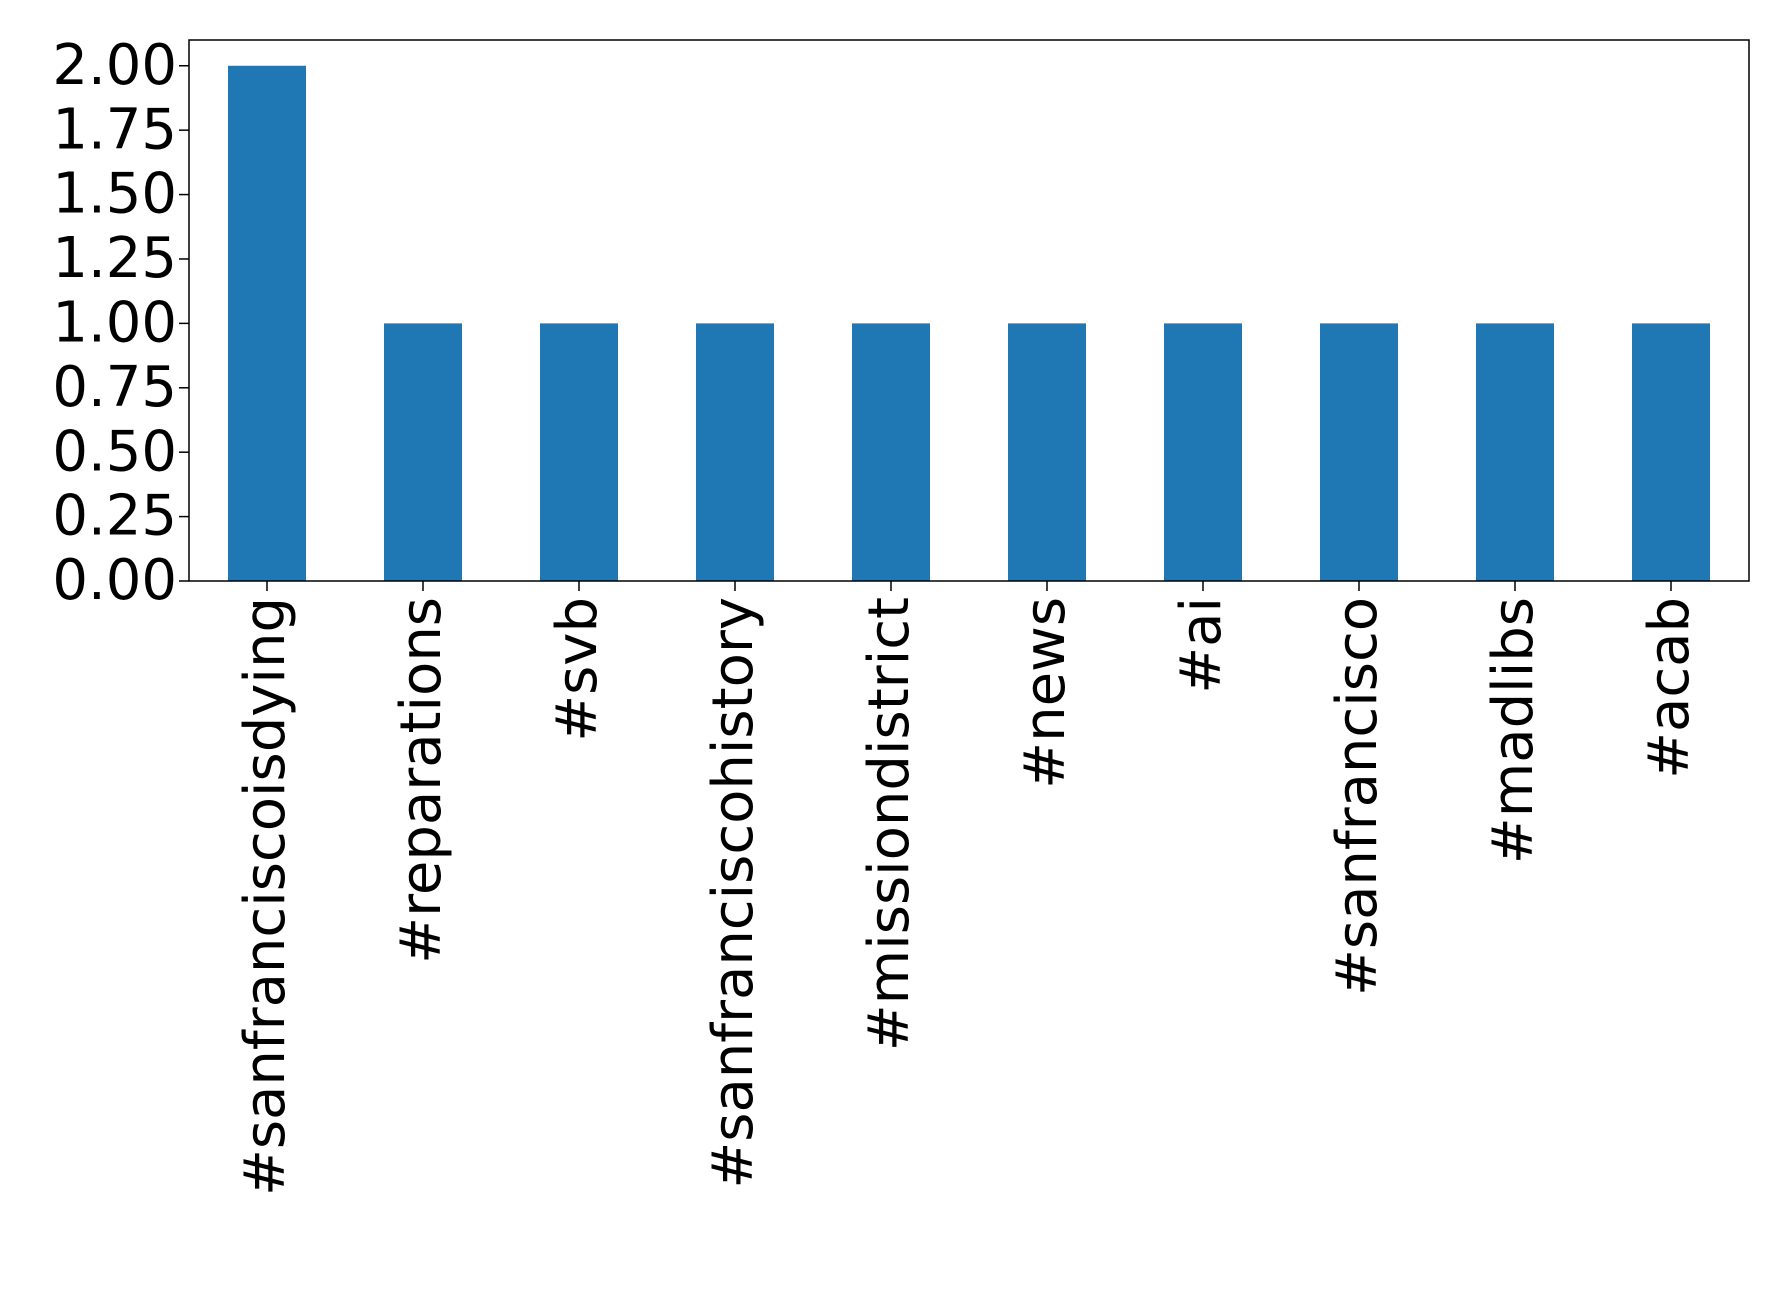  Describe the element at coordinates (114, 194) in the screenshot. I see `y-tick-label: 1.50` at that location.